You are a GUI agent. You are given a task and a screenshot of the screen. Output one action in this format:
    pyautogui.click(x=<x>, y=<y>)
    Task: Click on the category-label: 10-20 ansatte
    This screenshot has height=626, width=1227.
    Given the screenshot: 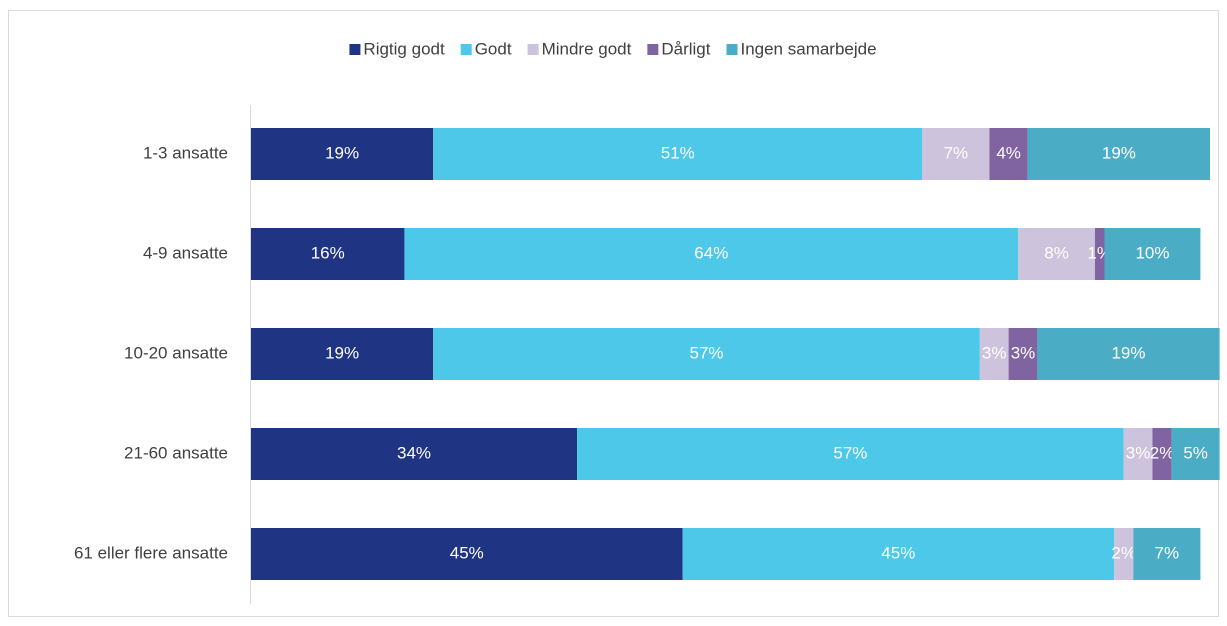 What is the action you would take?
    pyautogui.click(x=176, y=352)
    